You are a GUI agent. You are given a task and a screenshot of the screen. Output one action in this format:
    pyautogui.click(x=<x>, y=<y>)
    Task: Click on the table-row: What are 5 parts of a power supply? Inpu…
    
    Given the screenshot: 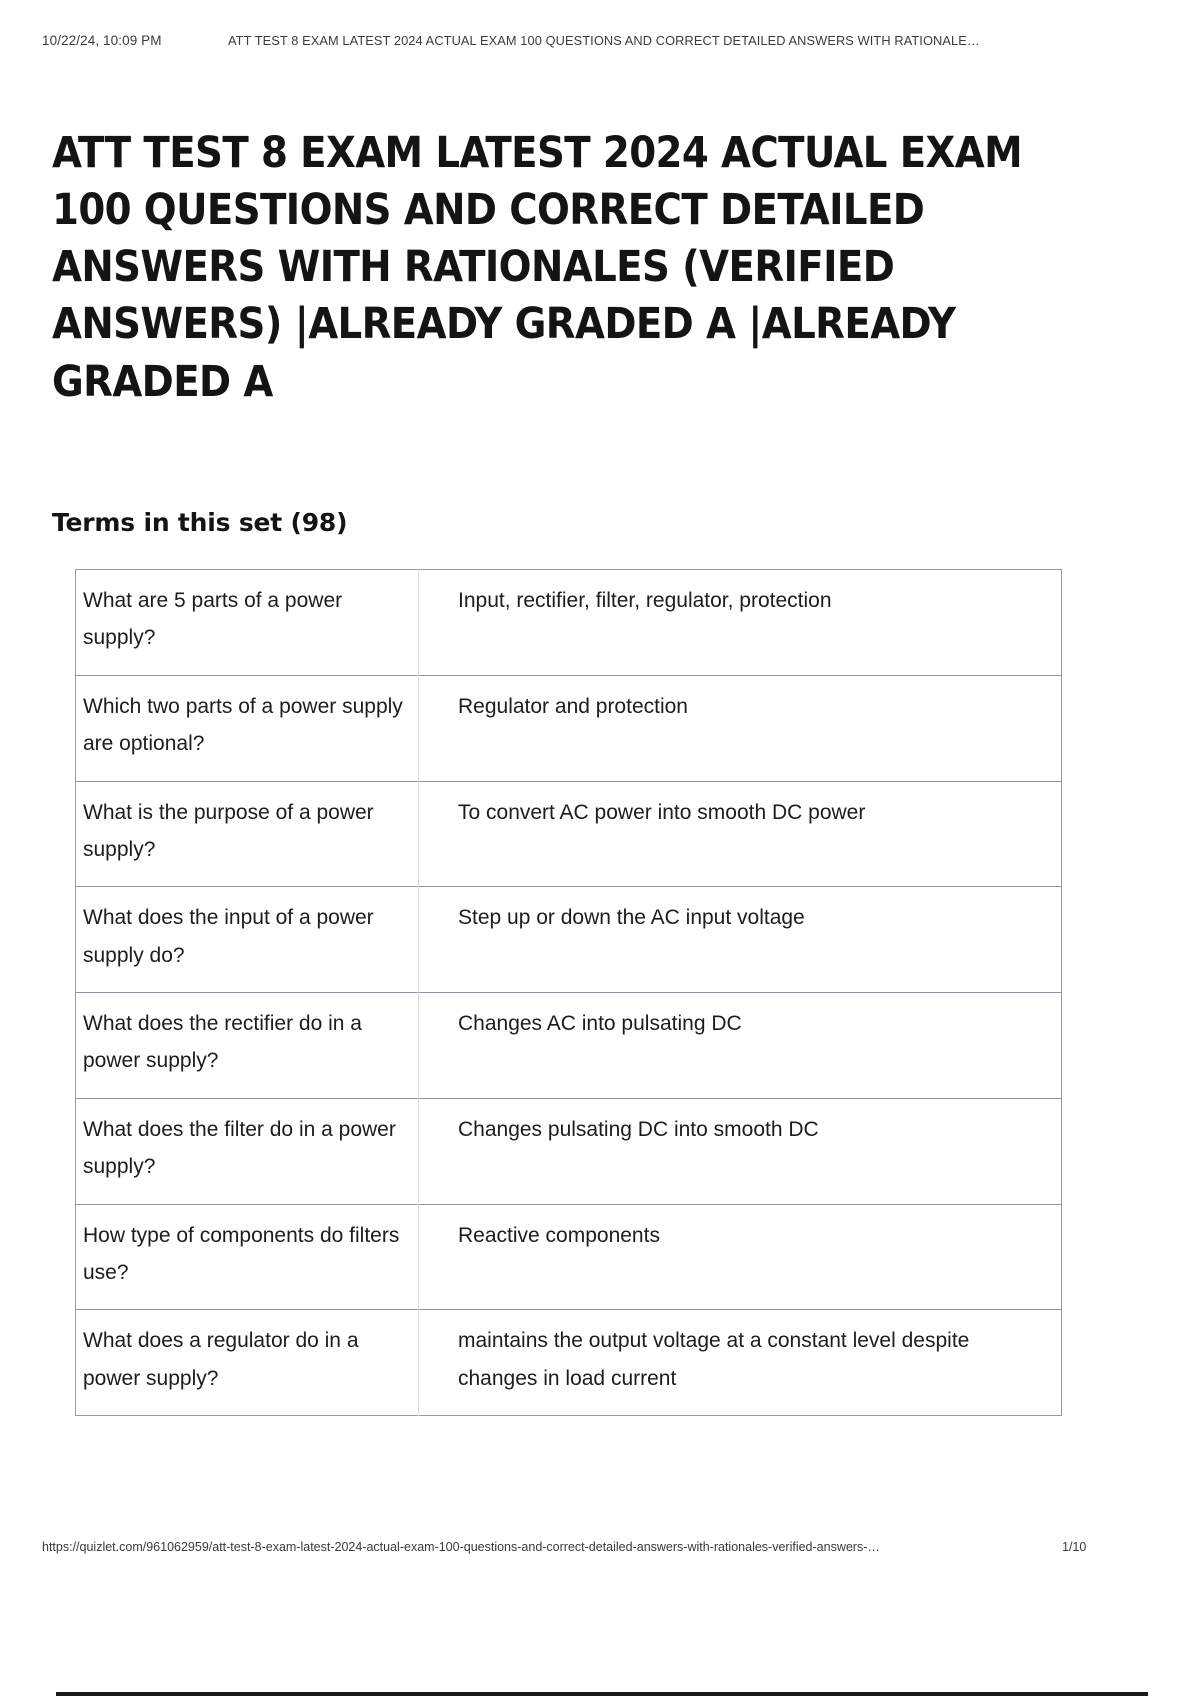 What is the action you would take?
    pyautogui.click(x=568, y=622)
    